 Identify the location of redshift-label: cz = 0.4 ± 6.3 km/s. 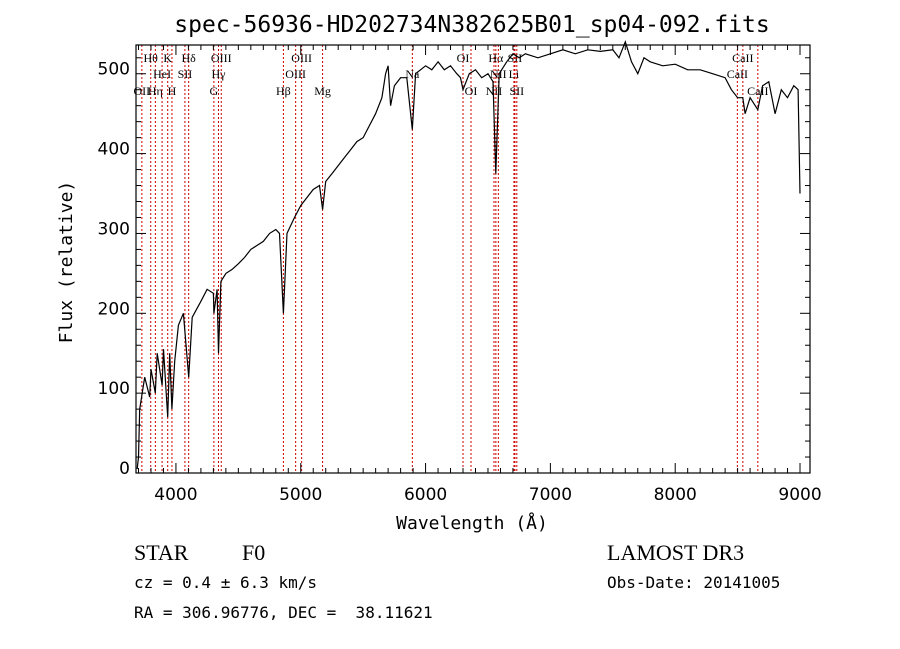
(226, 582).